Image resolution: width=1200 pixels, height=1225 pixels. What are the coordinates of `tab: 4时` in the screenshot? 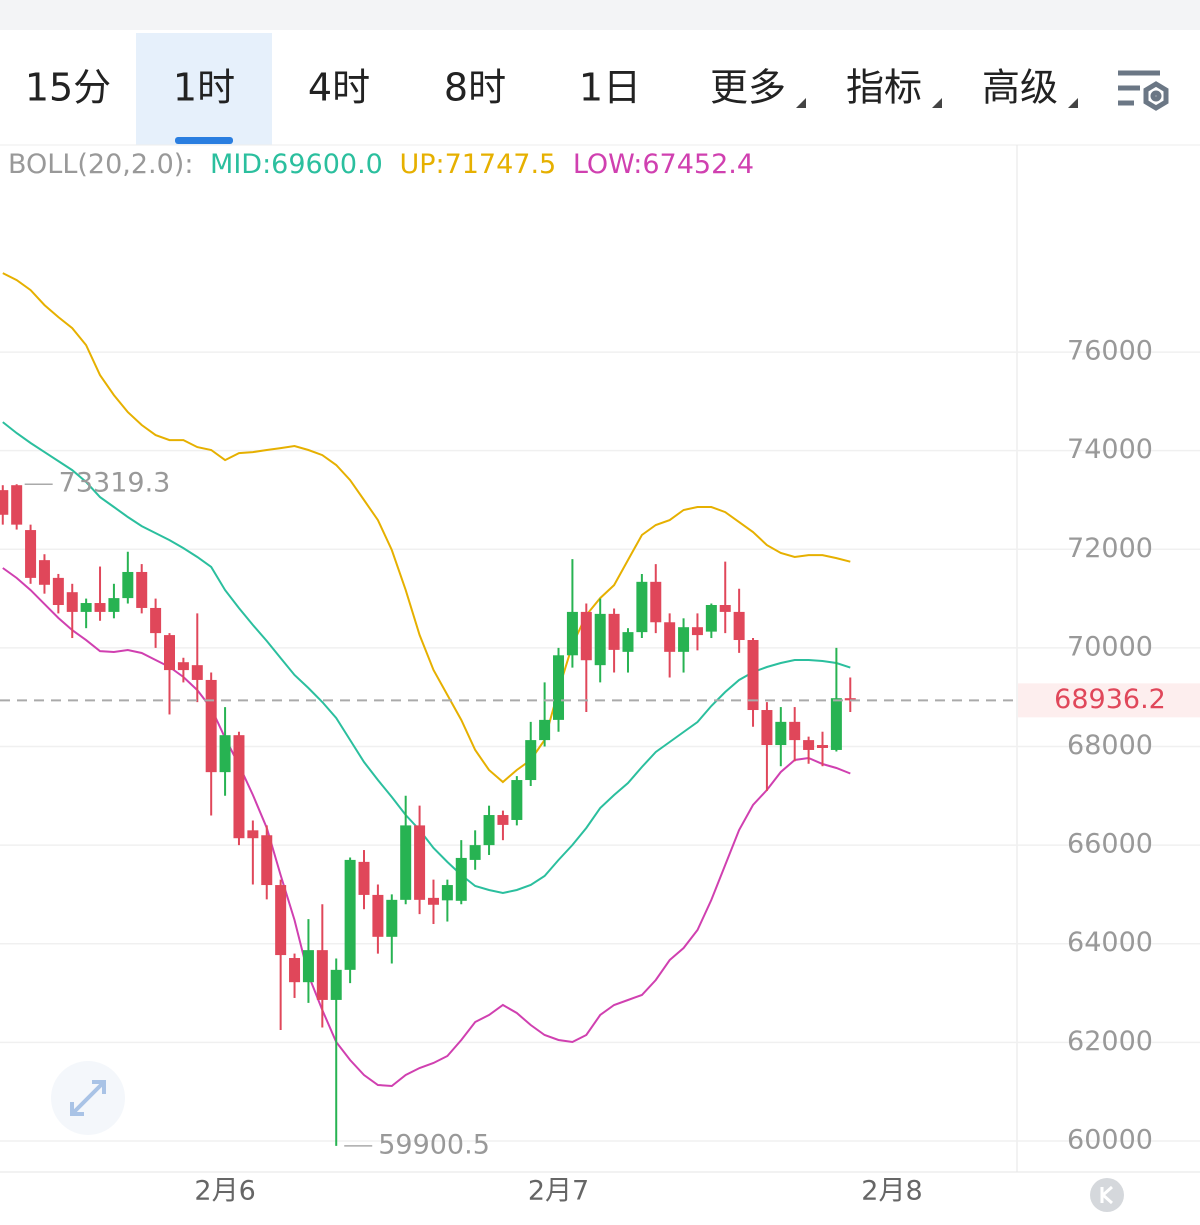 It's located at (339, 88).